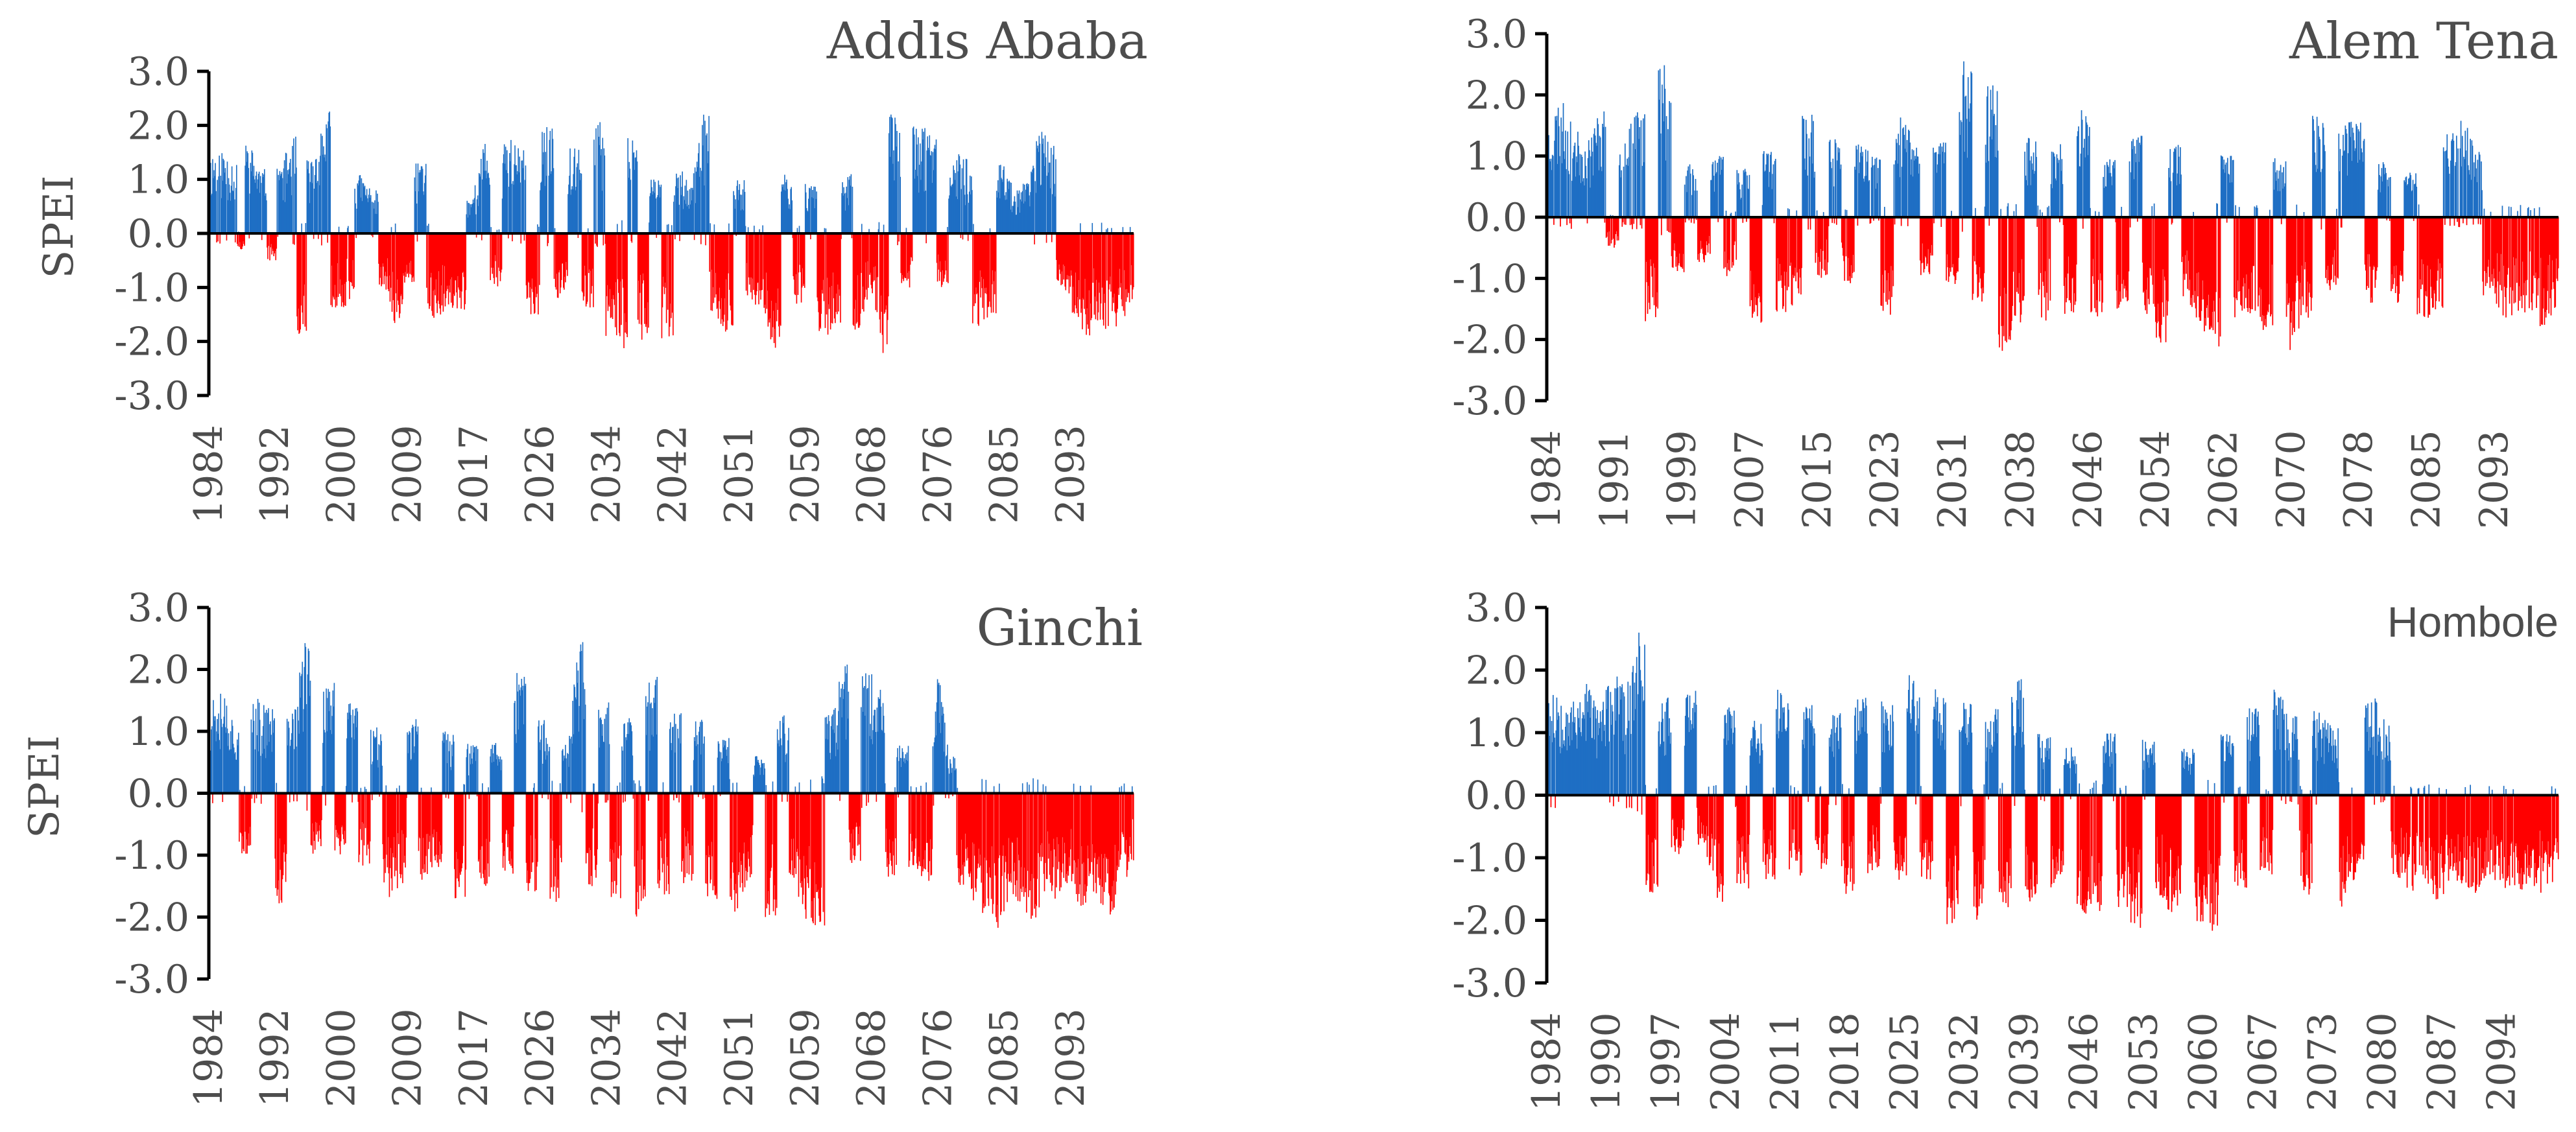  What do you see at coordinates (158, 181) in the screenshot?
I see `y-tick-label: 1.0` at bounding box center [158, 181].